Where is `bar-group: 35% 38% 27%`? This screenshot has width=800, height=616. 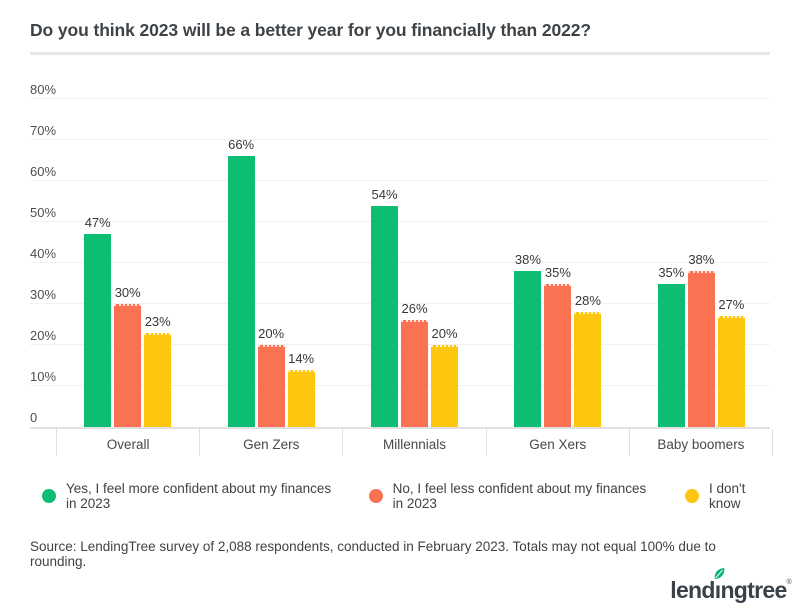 bar-group: 35% 38% 27% is located at coordinates (701, 264).